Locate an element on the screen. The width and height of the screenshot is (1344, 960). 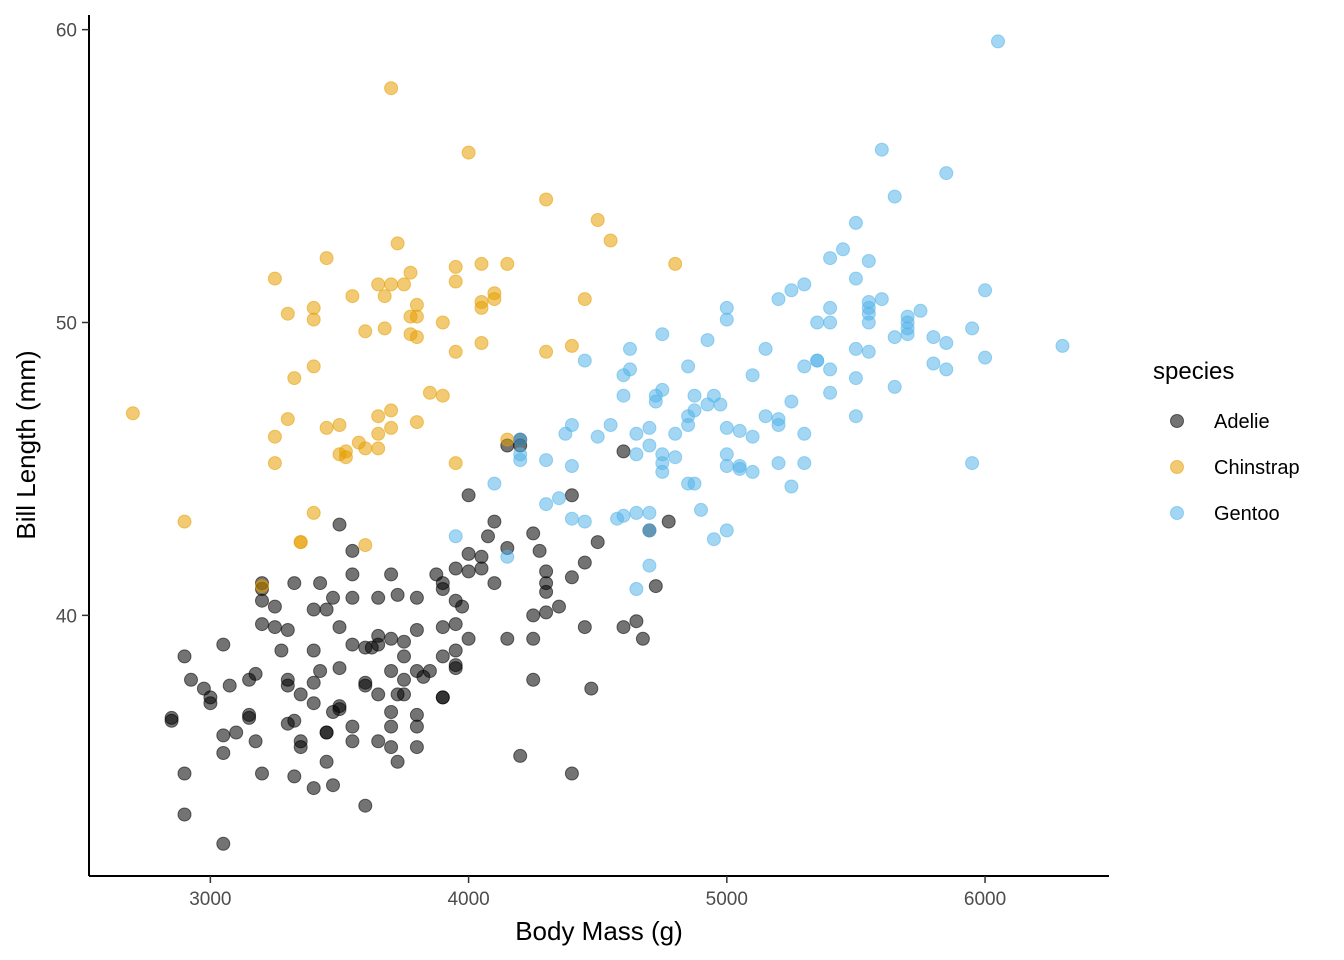
legend-label-adelie: Adelie is located at coordinates (1242, 422).